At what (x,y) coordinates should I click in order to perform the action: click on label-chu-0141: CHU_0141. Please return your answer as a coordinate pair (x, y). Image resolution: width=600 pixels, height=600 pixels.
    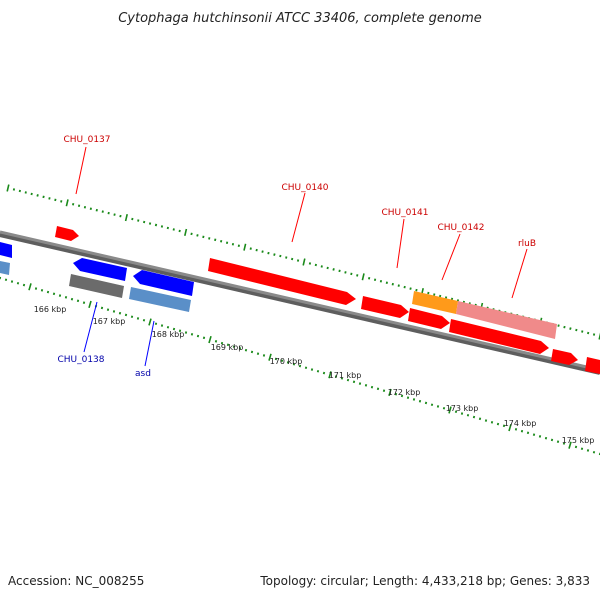
    Looking at the image, I should click on (404, 213).